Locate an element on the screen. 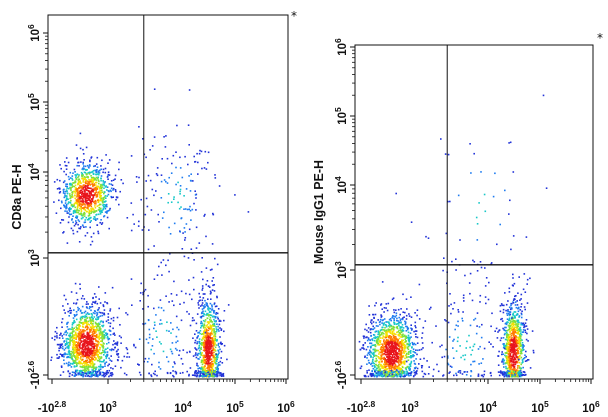  y-axis-label: CD8a PE-H is located at coordinates (17, 196).